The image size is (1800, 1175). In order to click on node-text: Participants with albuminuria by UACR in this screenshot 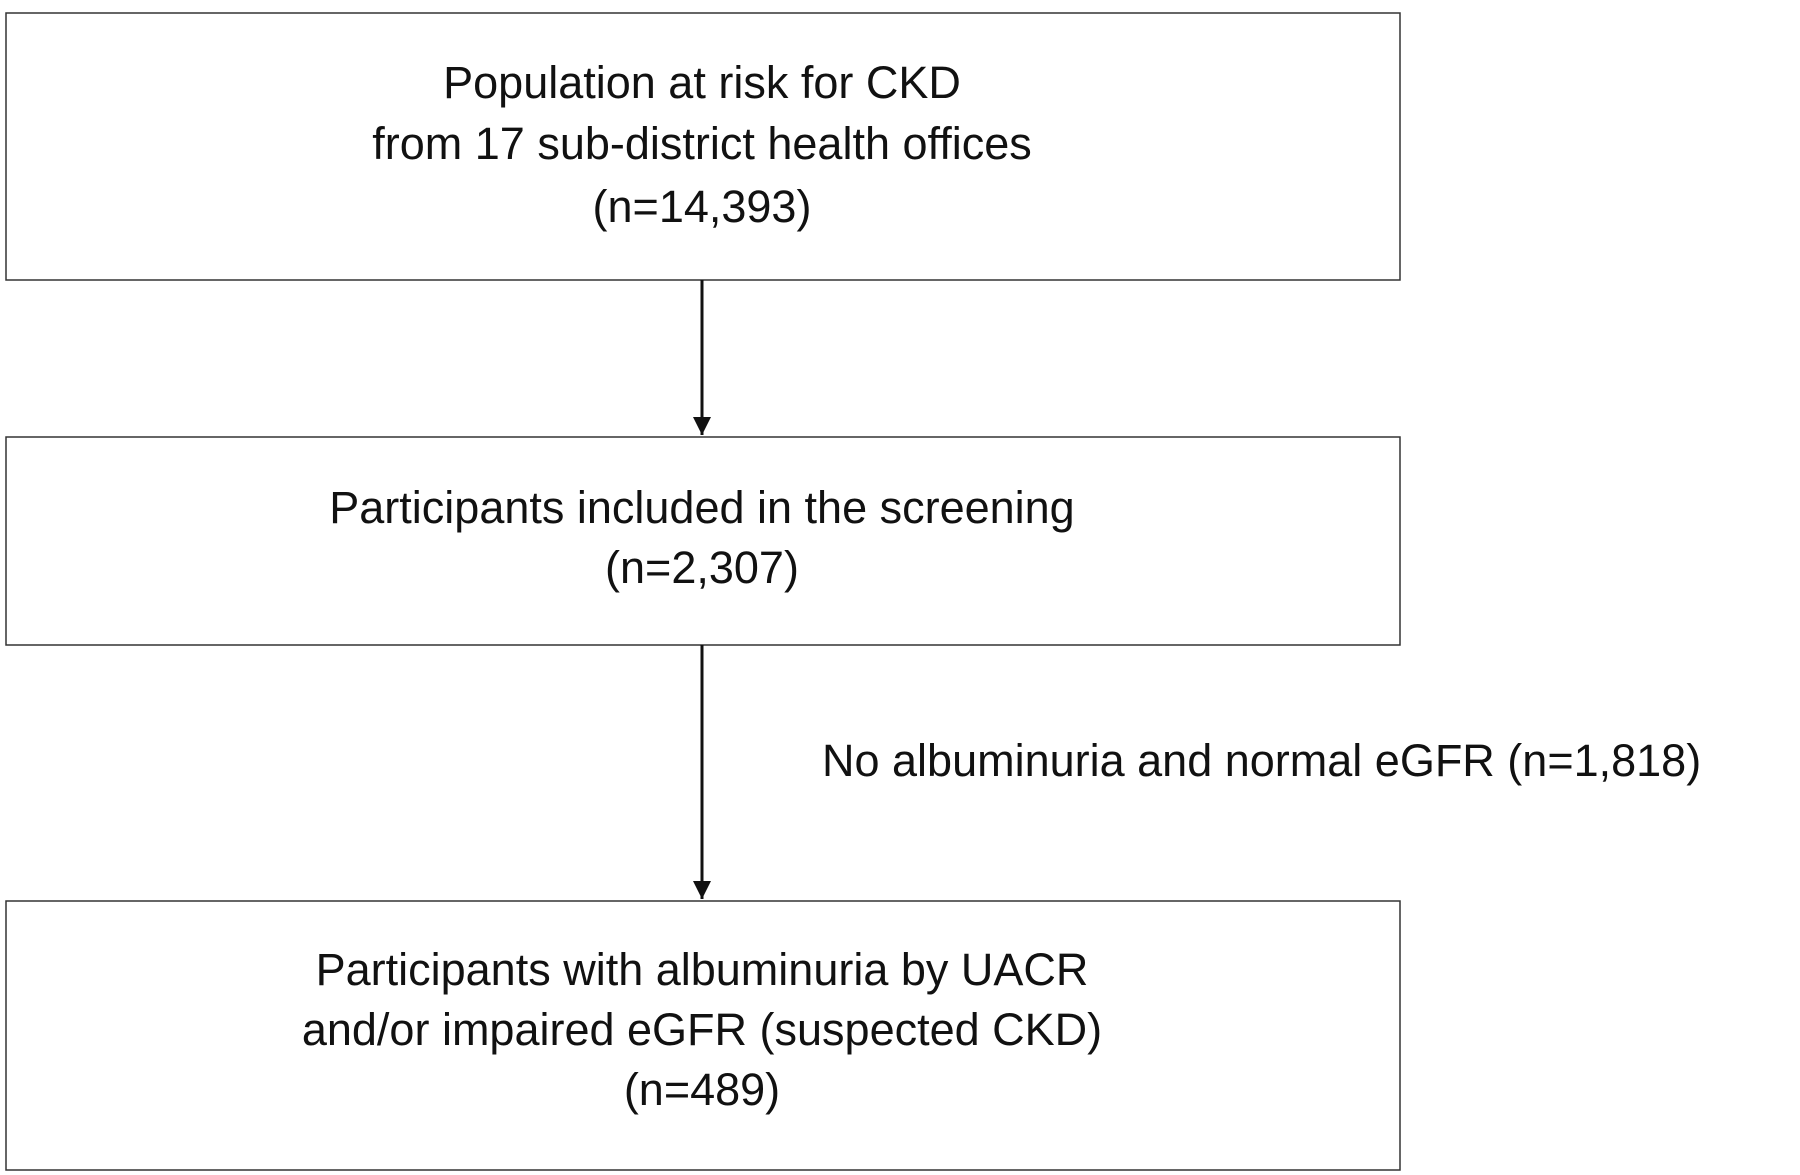, I will do `click(702, 969)`.